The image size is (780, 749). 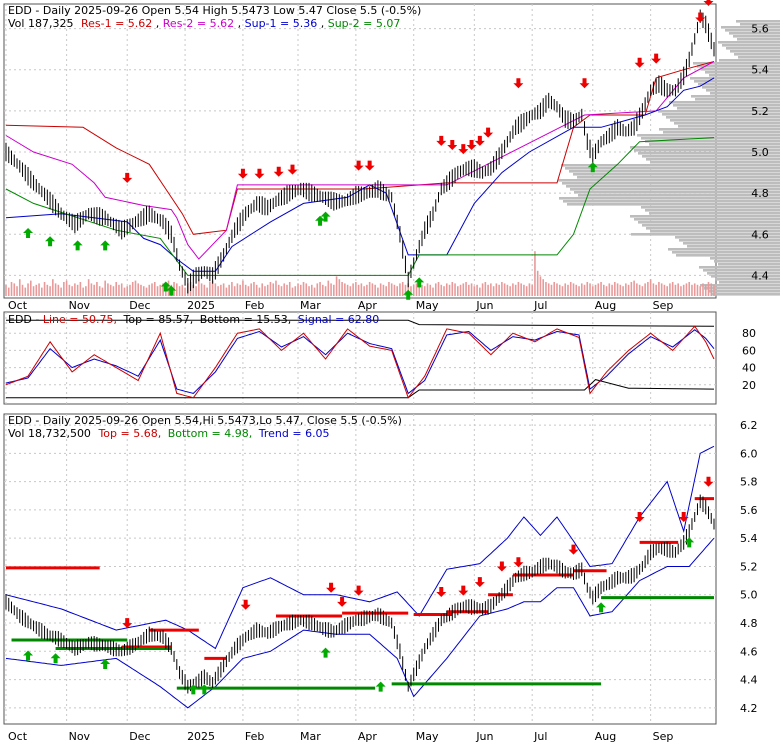 I want to click on price-header-sep3: ,, so click(x=324, y=23).